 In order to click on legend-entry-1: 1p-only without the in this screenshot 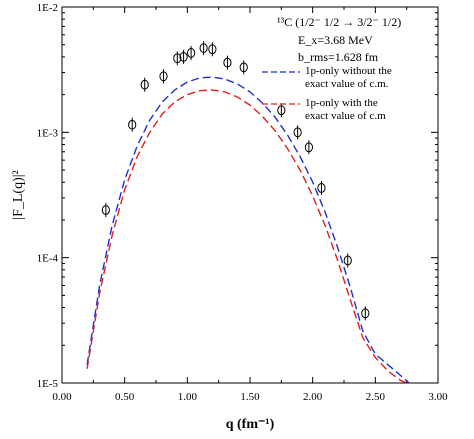, I will do `click(348, 71)`.